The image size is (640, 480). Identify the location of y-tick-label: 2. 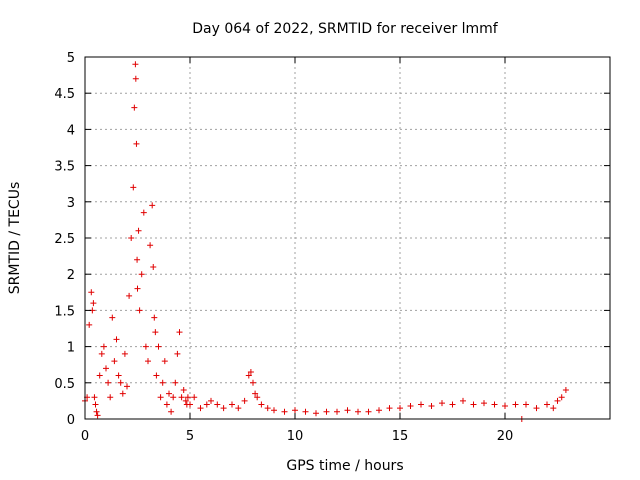
(71, 275).